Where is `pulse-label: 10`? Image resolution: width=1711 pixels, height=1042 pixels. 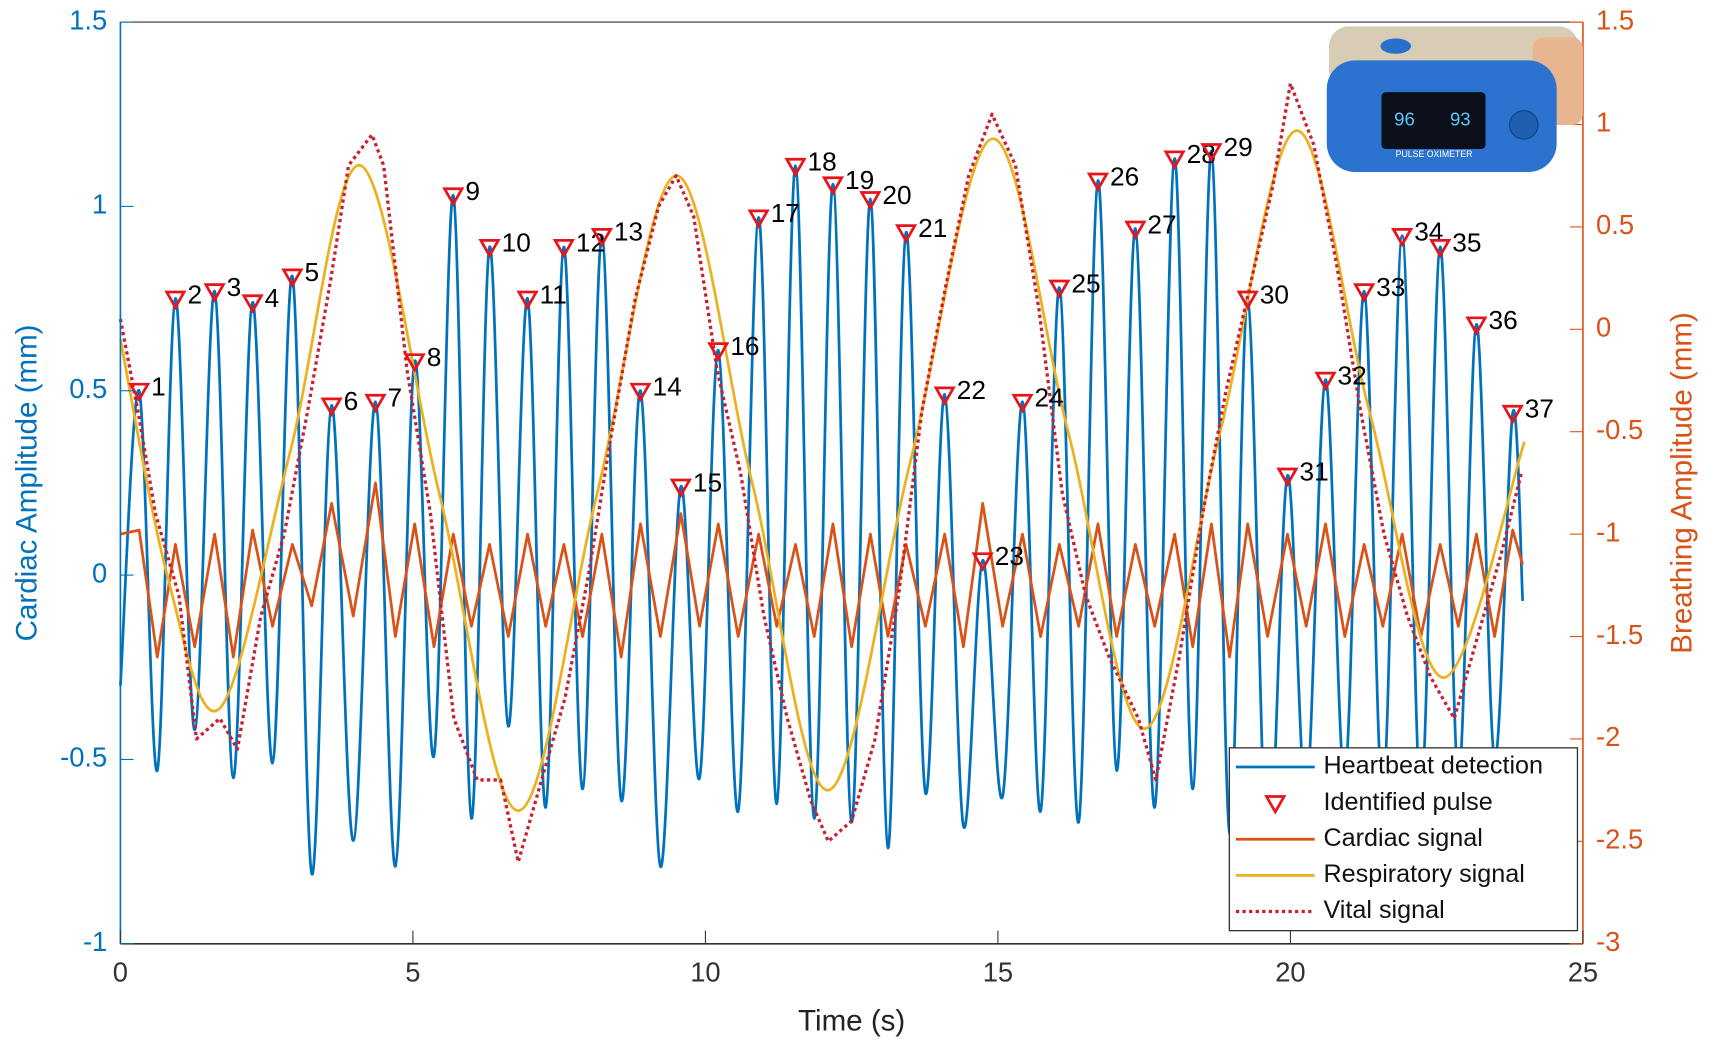
pulse-label: 10 is located at coordinates (516, 243).